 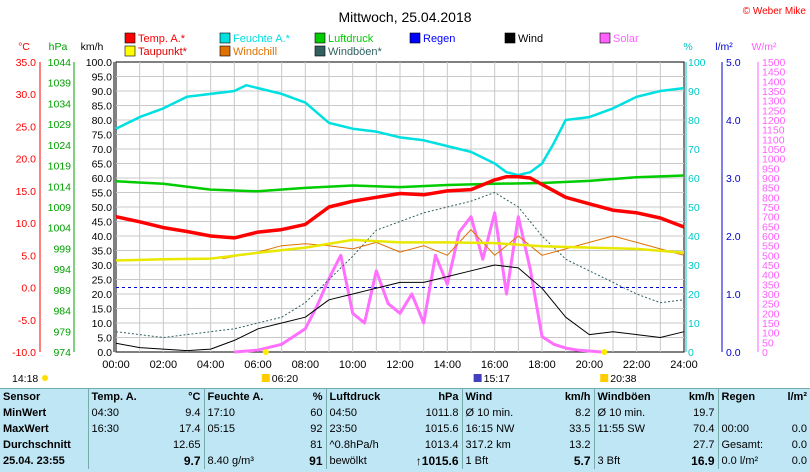 What do you see at coordinates (102, 194) in the screenshot?
I see `y-tick-label: 55.0` at bounding box center [102, 194].